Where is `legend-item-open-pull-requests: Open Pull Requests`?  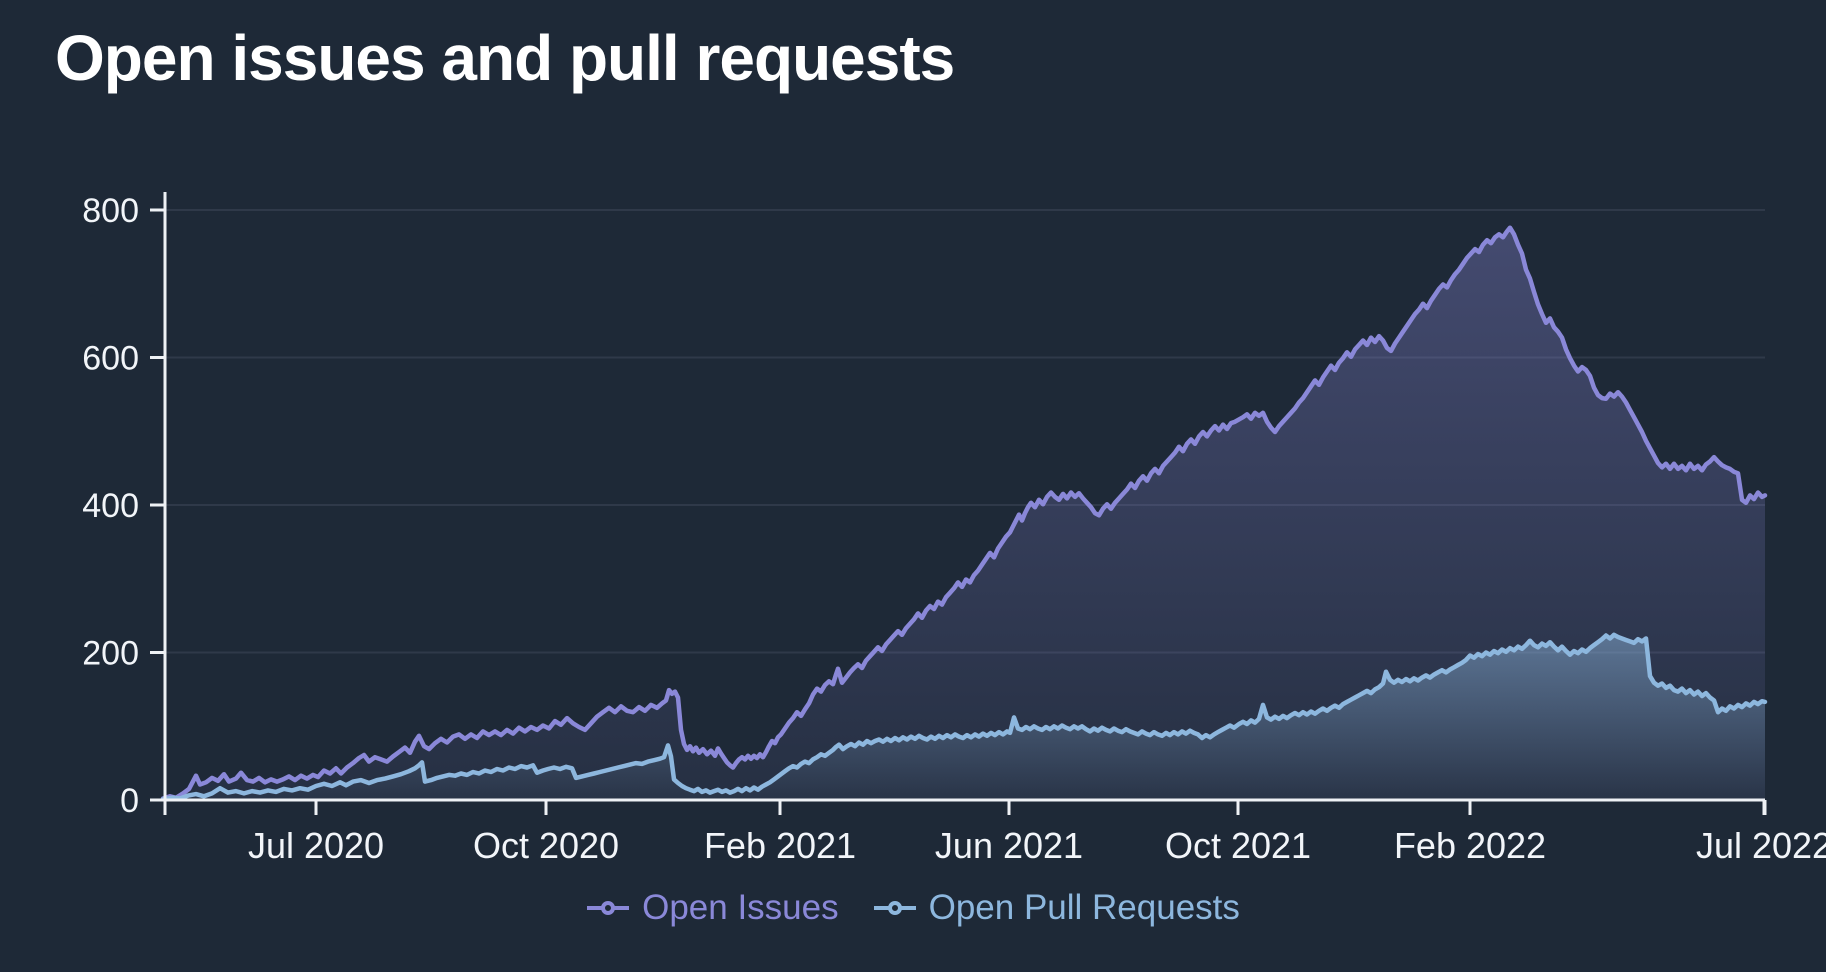
legend-item-open-pull-requests: Open Pull Requests is located at coordinates (1056, 908).